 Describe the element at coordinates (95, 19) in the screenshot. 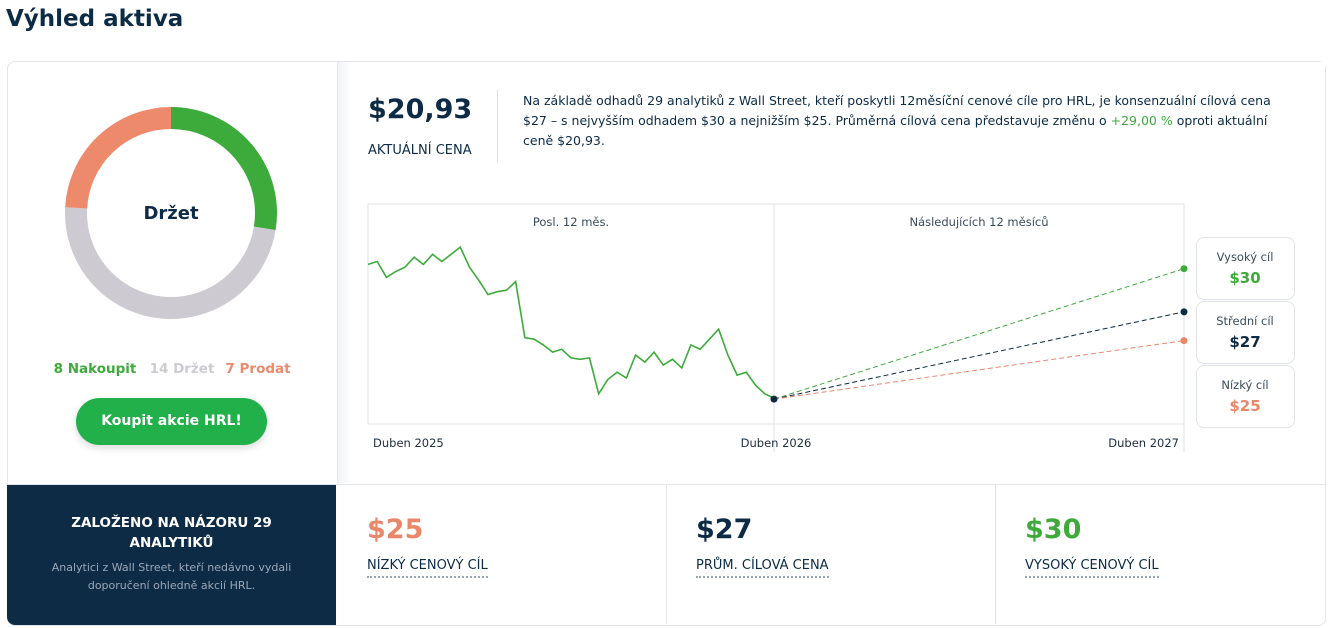

I see `page-title: Výhled aktiva` at that location.